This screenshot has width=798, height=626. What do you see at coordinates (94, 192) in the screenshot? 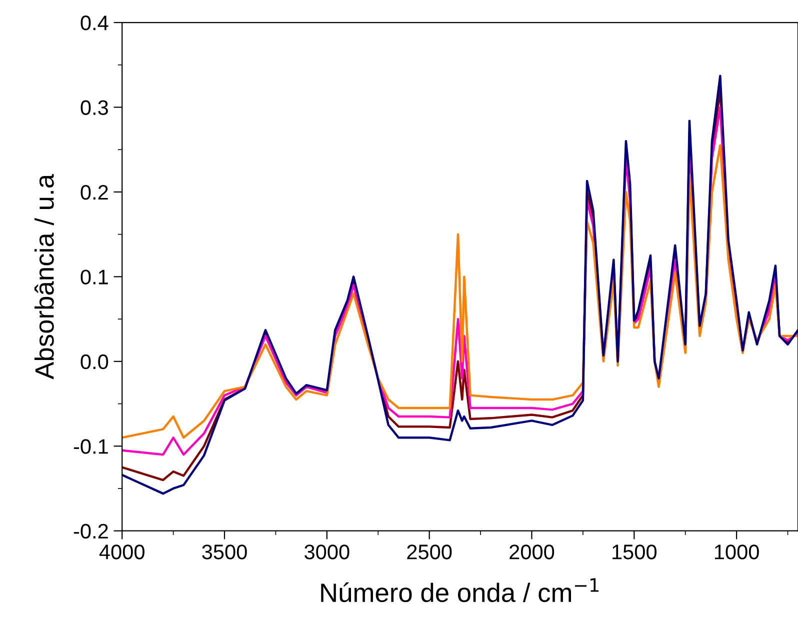
I see `y-tick-label: 0.2` at bounding box center [94, 192].